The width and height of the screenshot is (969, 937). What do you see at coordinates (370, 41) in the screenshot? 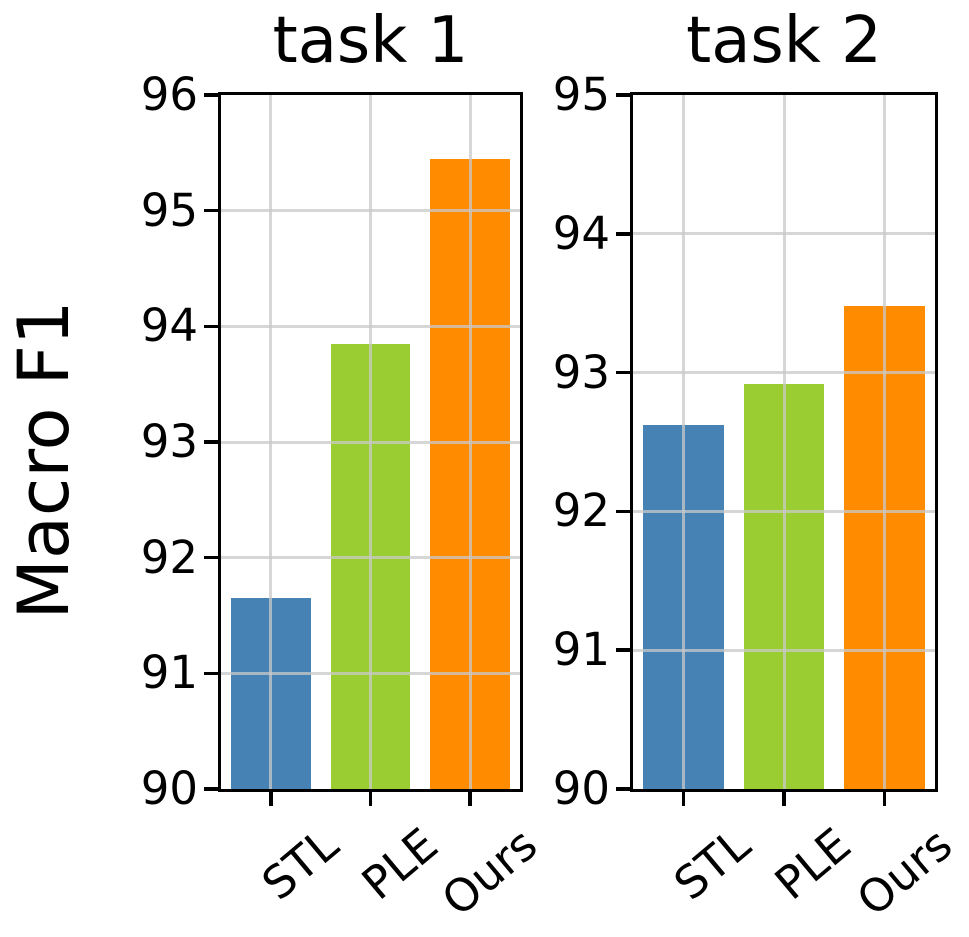
I see `panel-1-title: task 1` at bounding box center [370, 41].